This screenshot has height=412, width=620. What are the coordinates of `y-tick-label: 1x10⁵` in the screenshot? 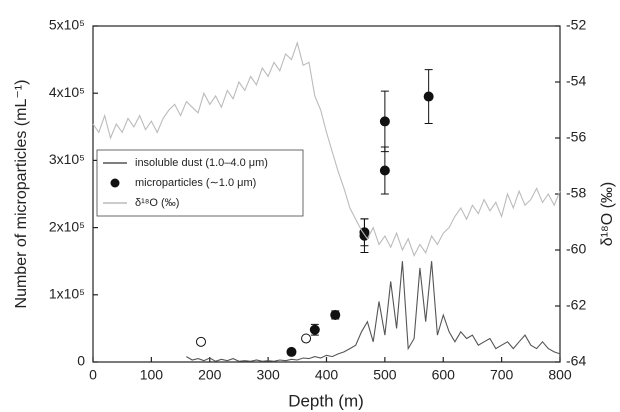 It's located at (67, 294).